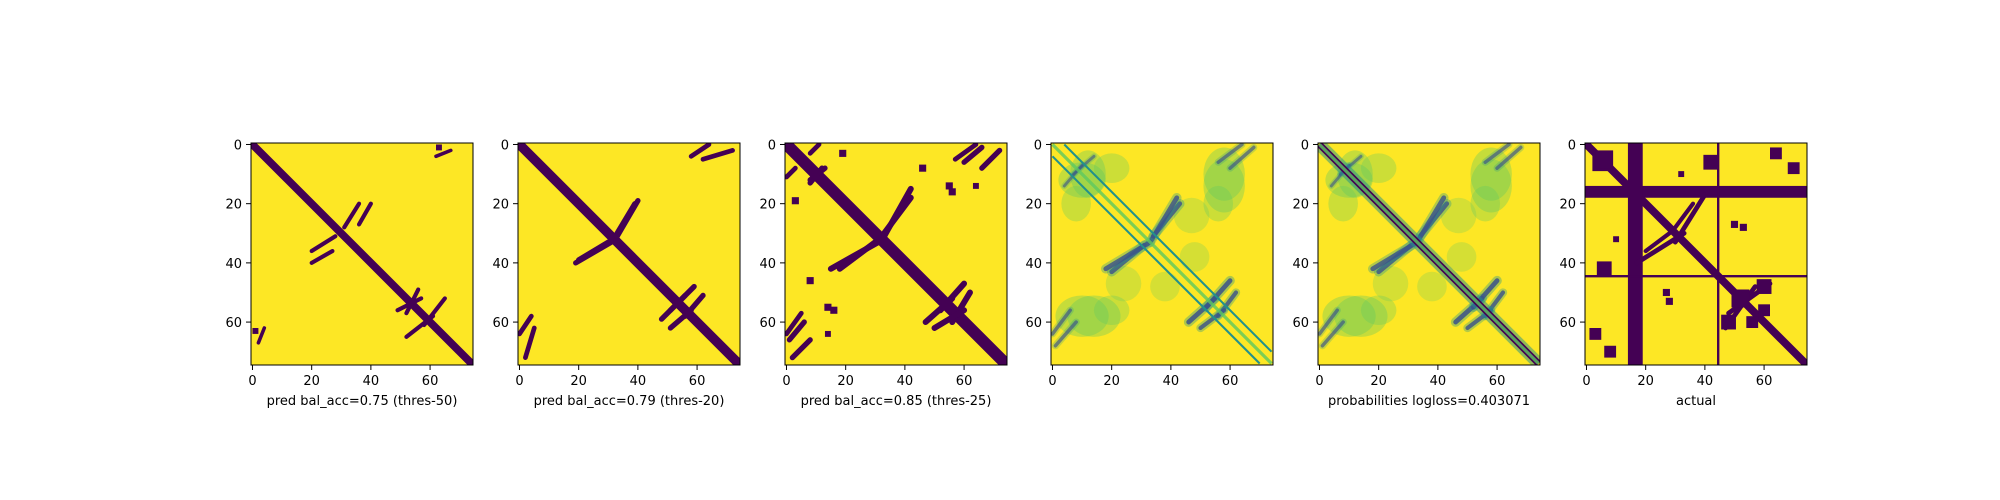  I want to click on x-axis-label: probabilities logloss=0.403071, so click(1429, 401).